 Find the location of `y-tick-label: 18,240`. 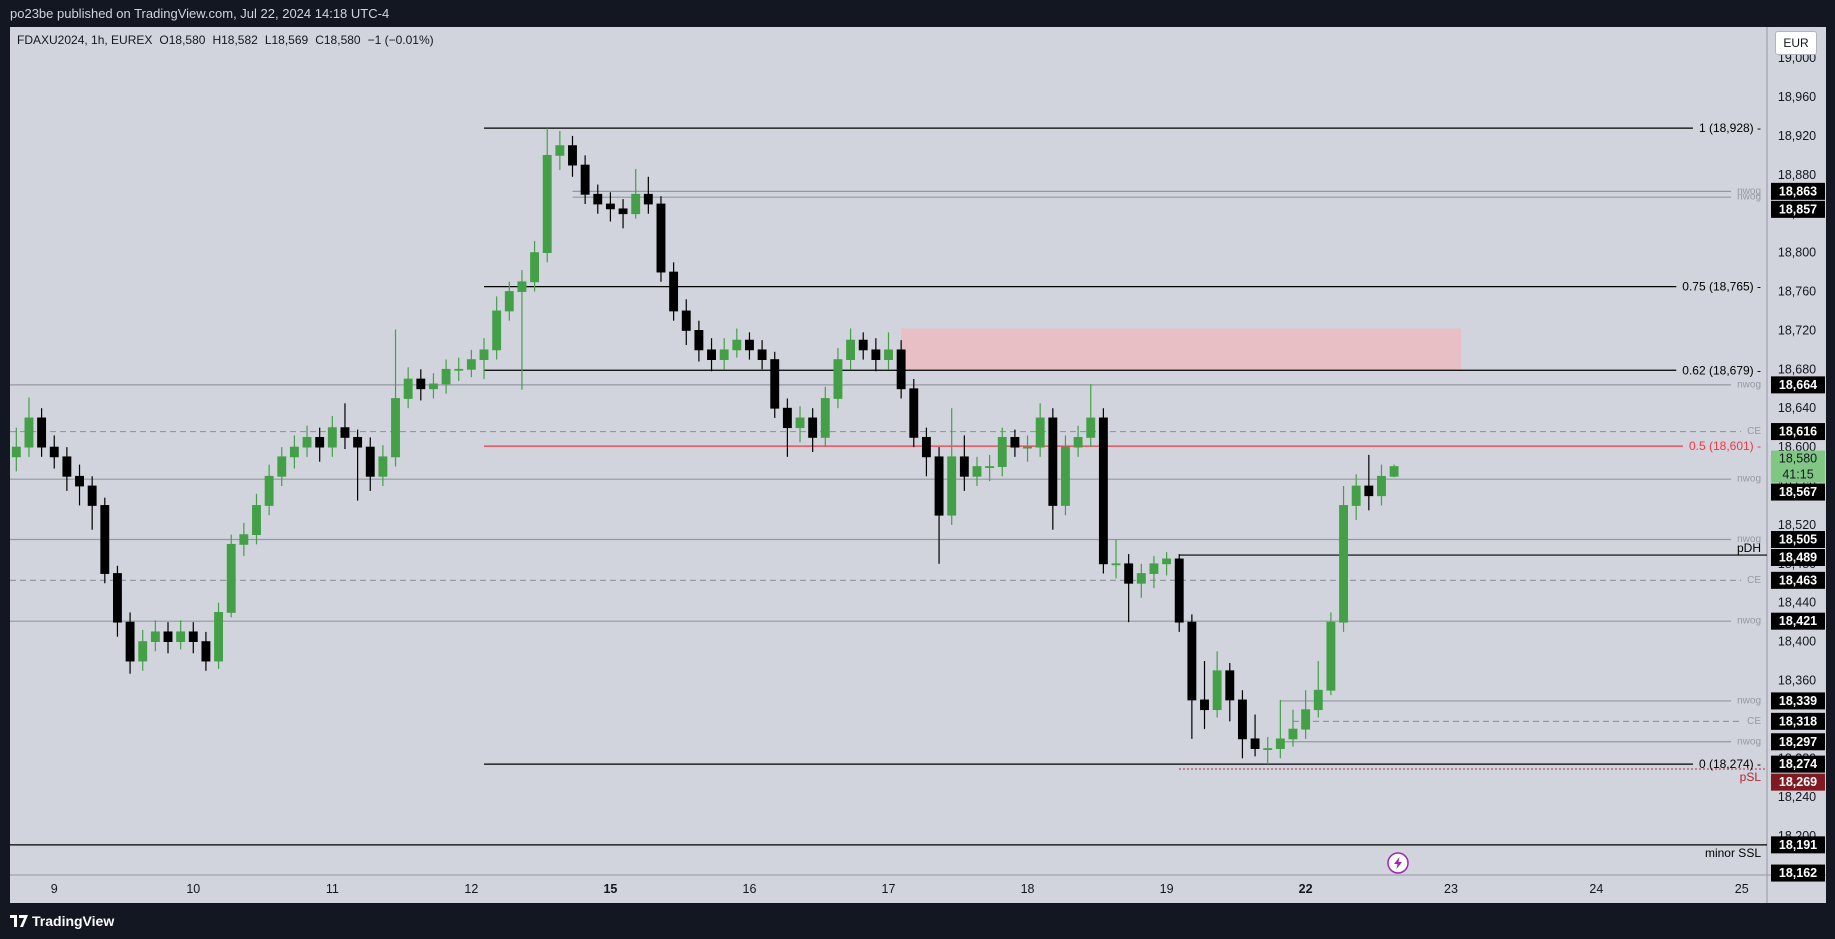

y-tick-label: 18,240 is located at coordinates (1797, 797).